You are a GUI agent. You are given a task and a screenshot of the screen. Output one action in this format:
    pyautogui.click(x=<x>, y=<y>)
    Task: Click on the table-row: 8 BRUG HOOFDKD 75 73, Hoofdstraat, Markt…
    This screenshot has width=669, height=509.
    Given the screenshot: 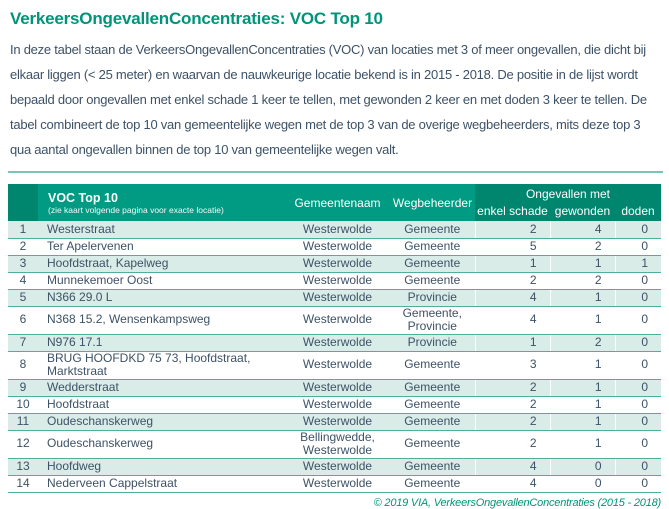 What is the action you would take?
    pyautogui.click(x=334, y=365)
    